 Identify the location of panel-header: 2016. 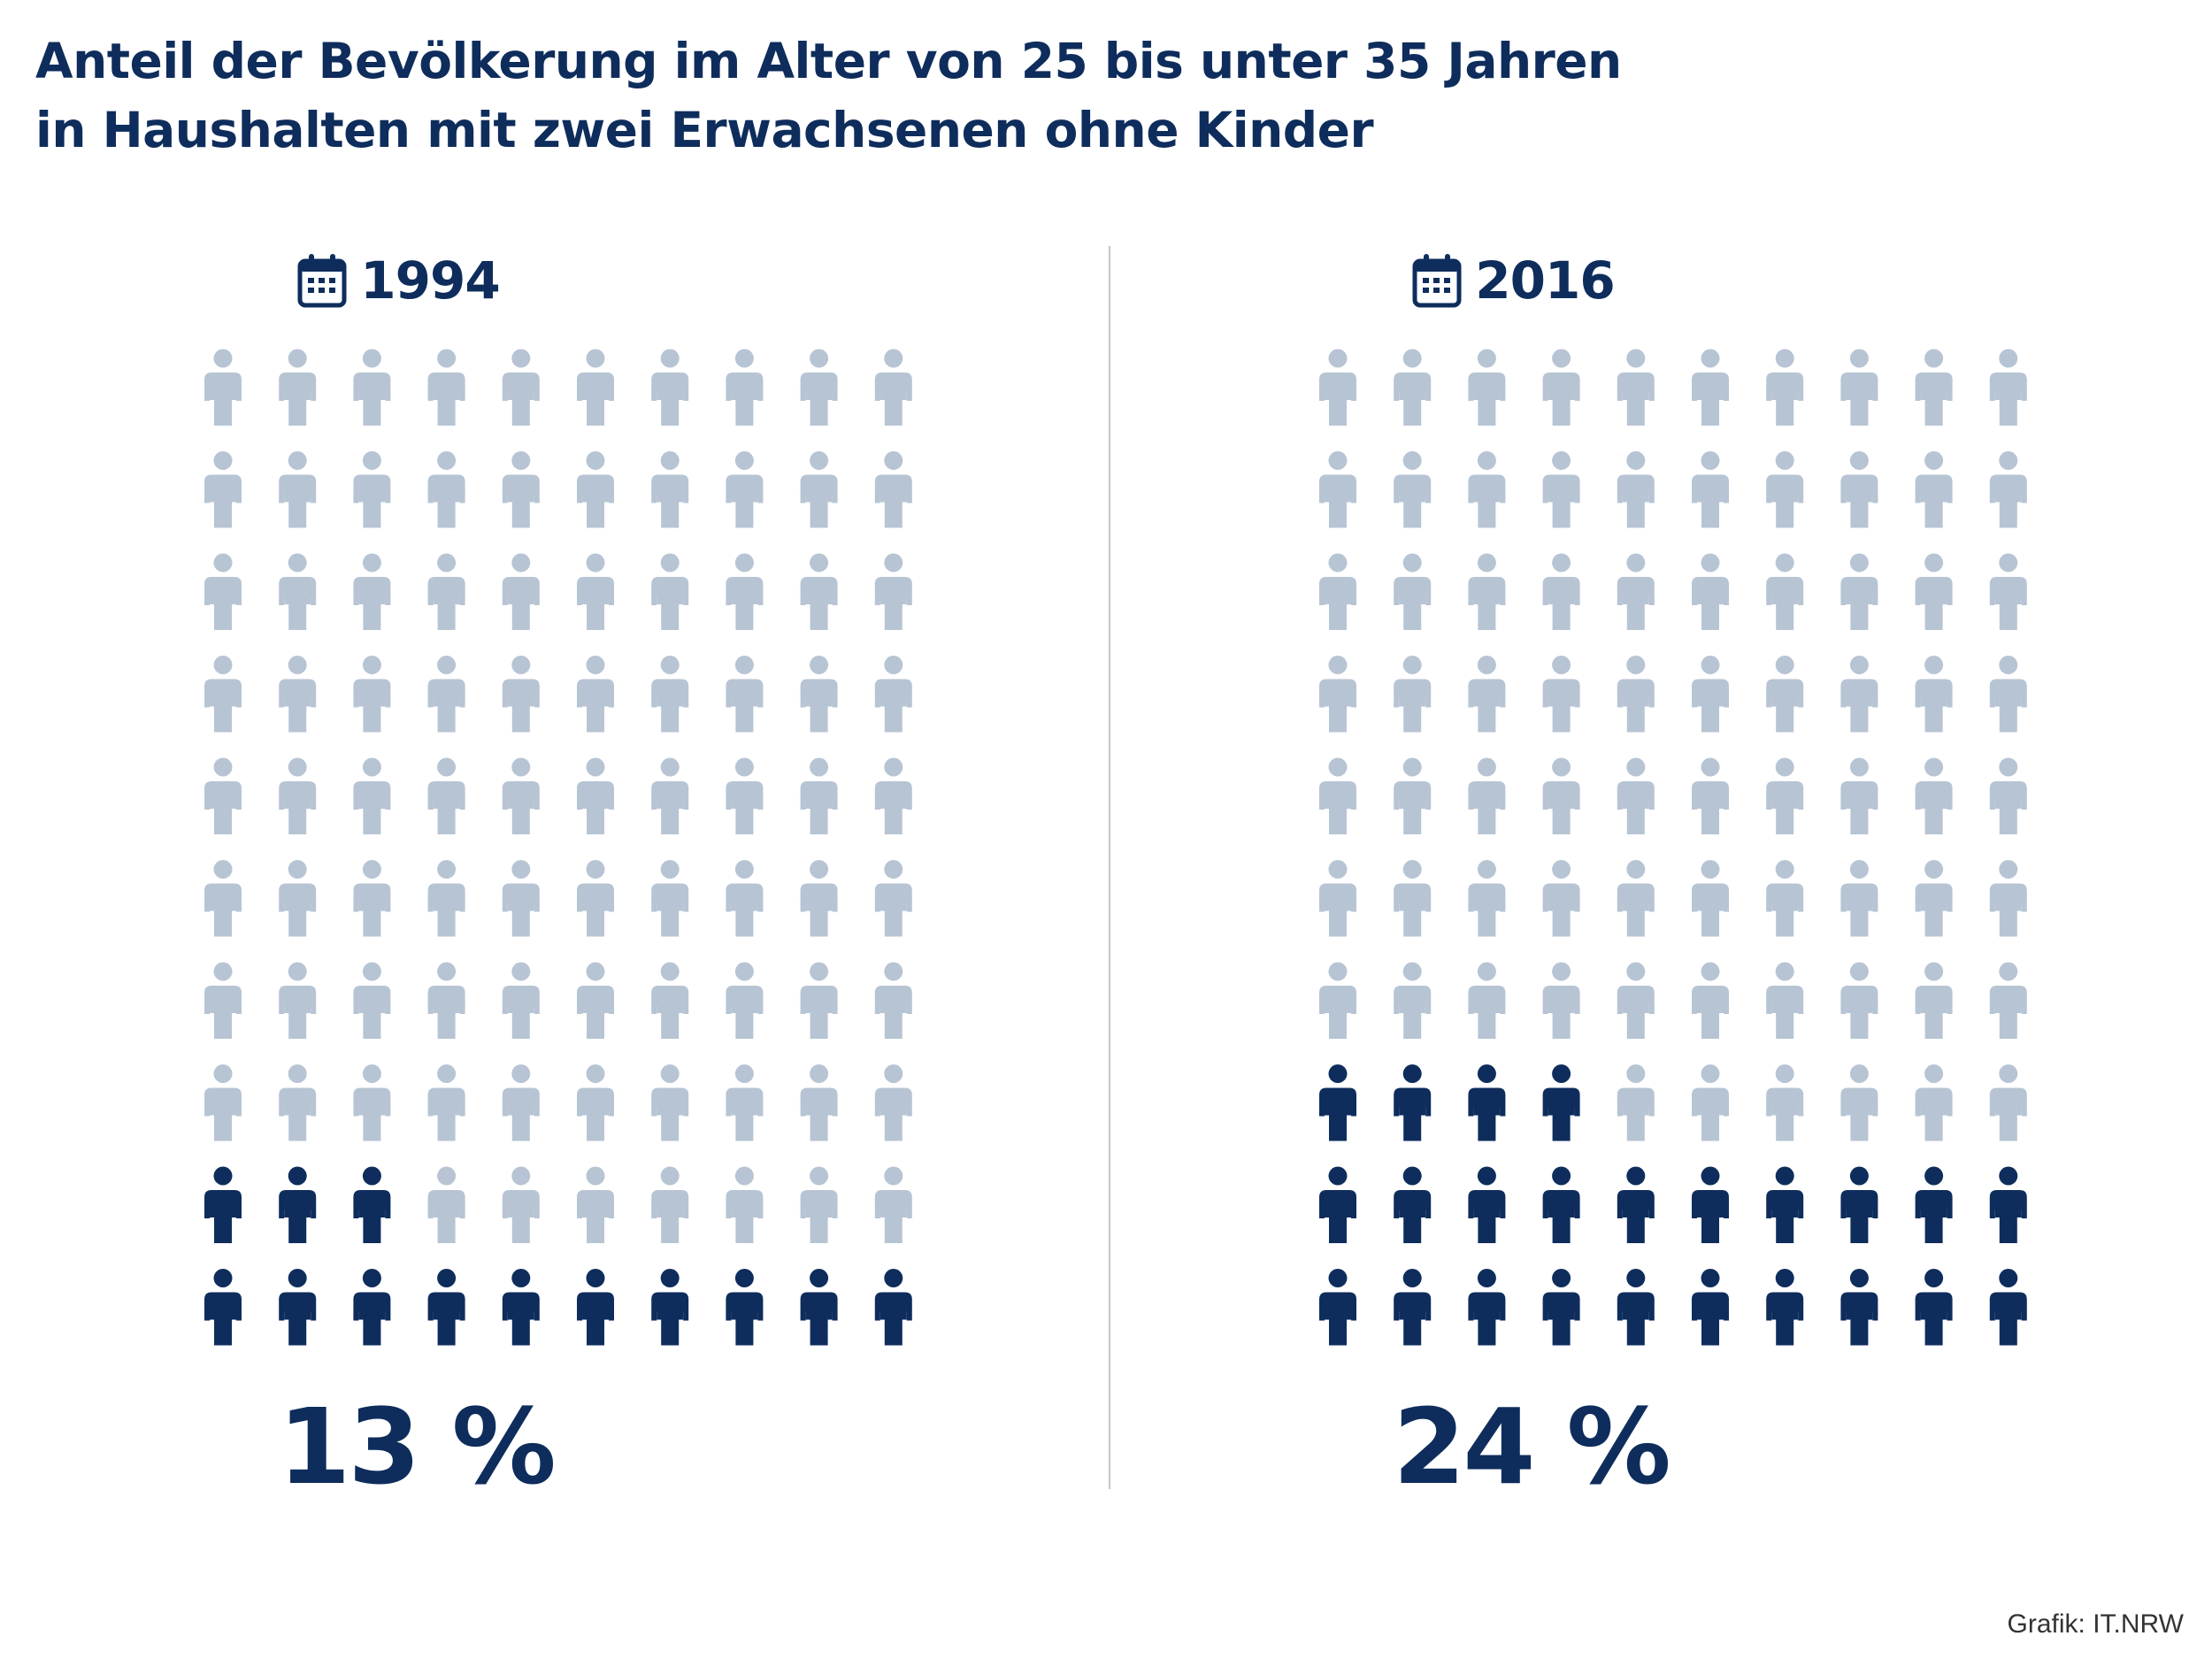
(1513, 280).